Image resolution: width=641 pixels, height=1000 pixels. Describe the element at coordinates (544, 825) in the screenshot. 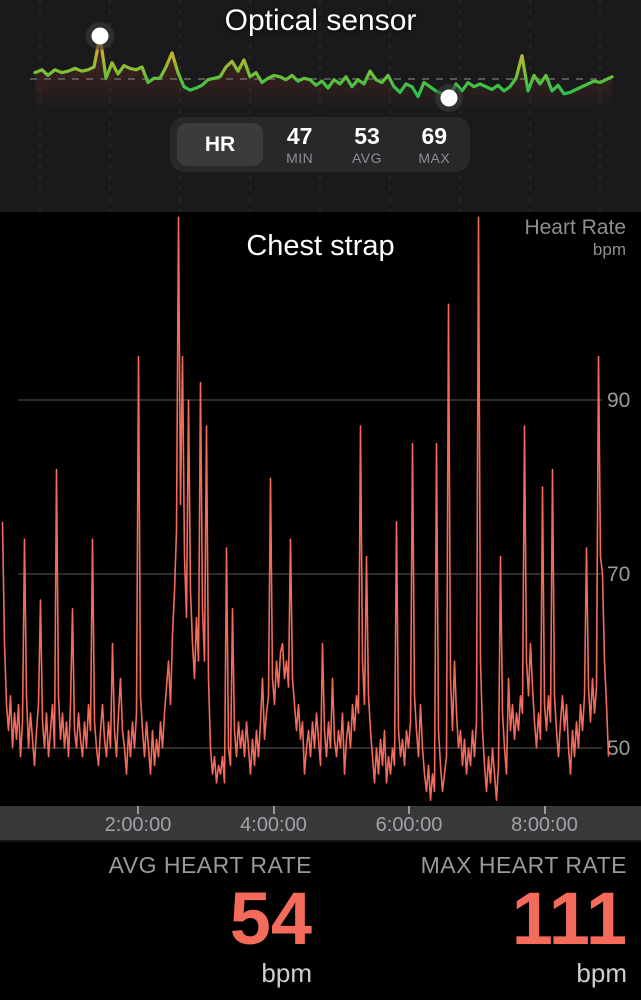

I see `time-tick-label: 8:00:00` at that location.